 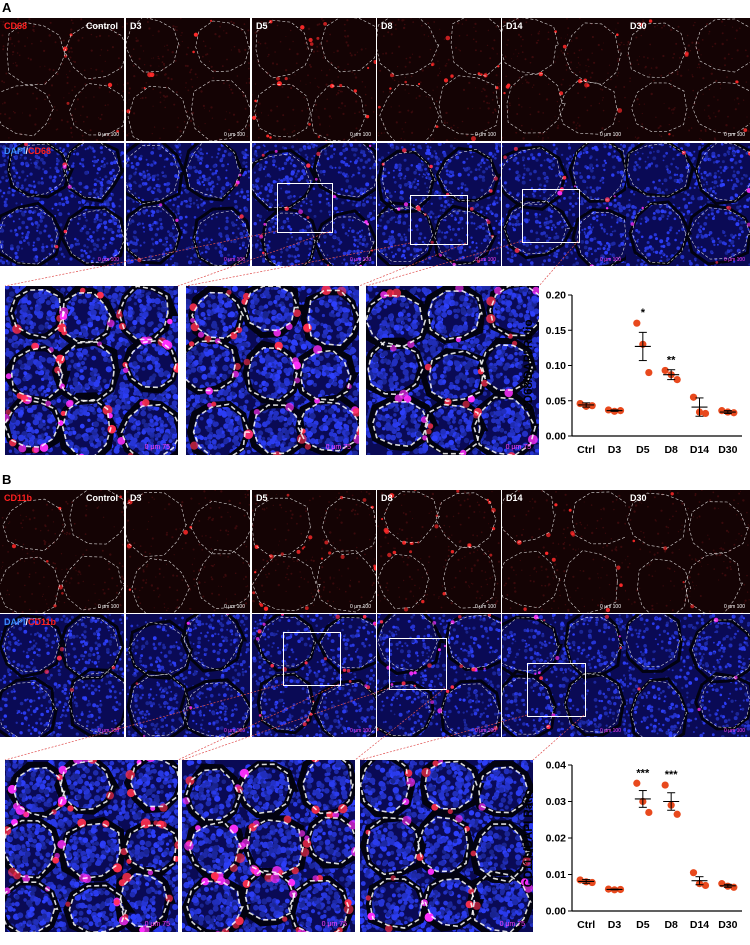 What do you see at coordinates (643, 450) in the screenshot?
I see `x-tick-label: D5` at bounding box center [643, 450].